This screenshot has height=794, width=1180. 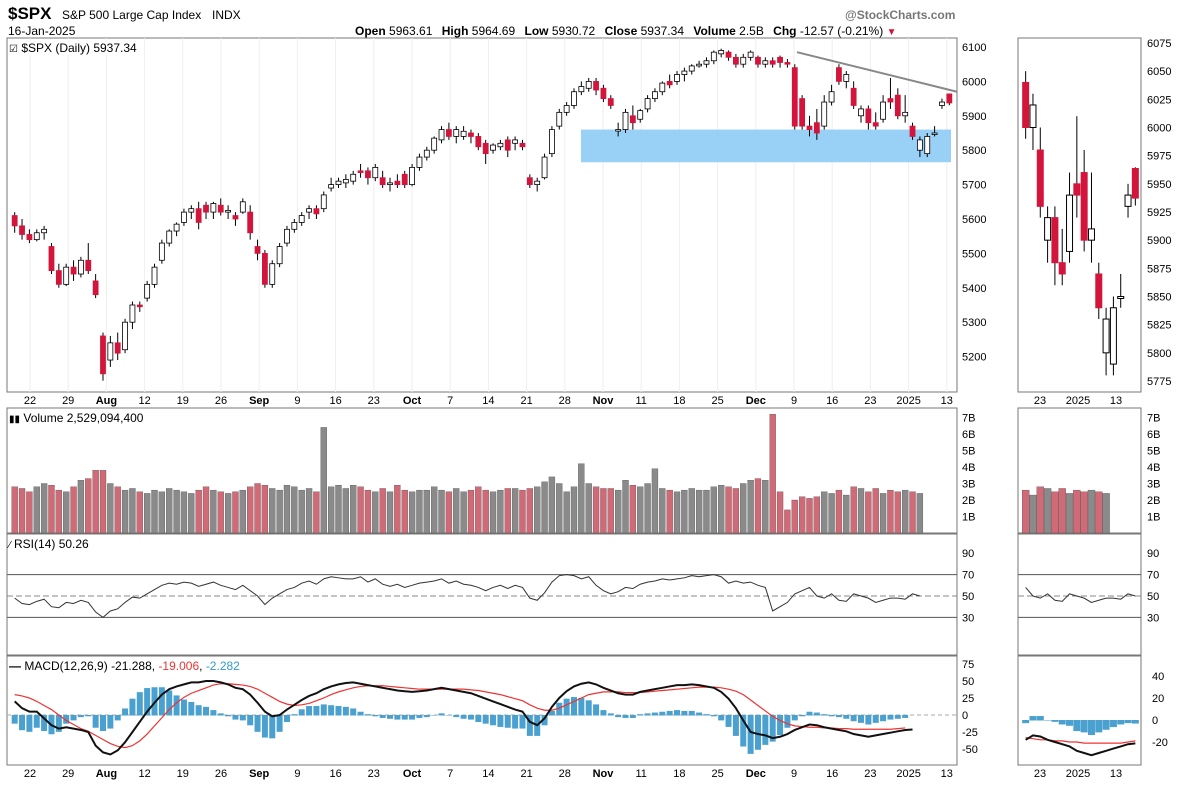 I want to click on x-tick-label: 16, so click(x=832, y=774).